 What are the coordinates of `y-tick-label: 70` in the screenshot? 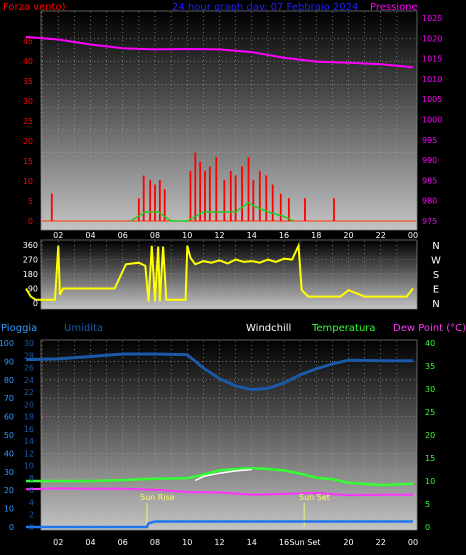 It's located at (9, 398).